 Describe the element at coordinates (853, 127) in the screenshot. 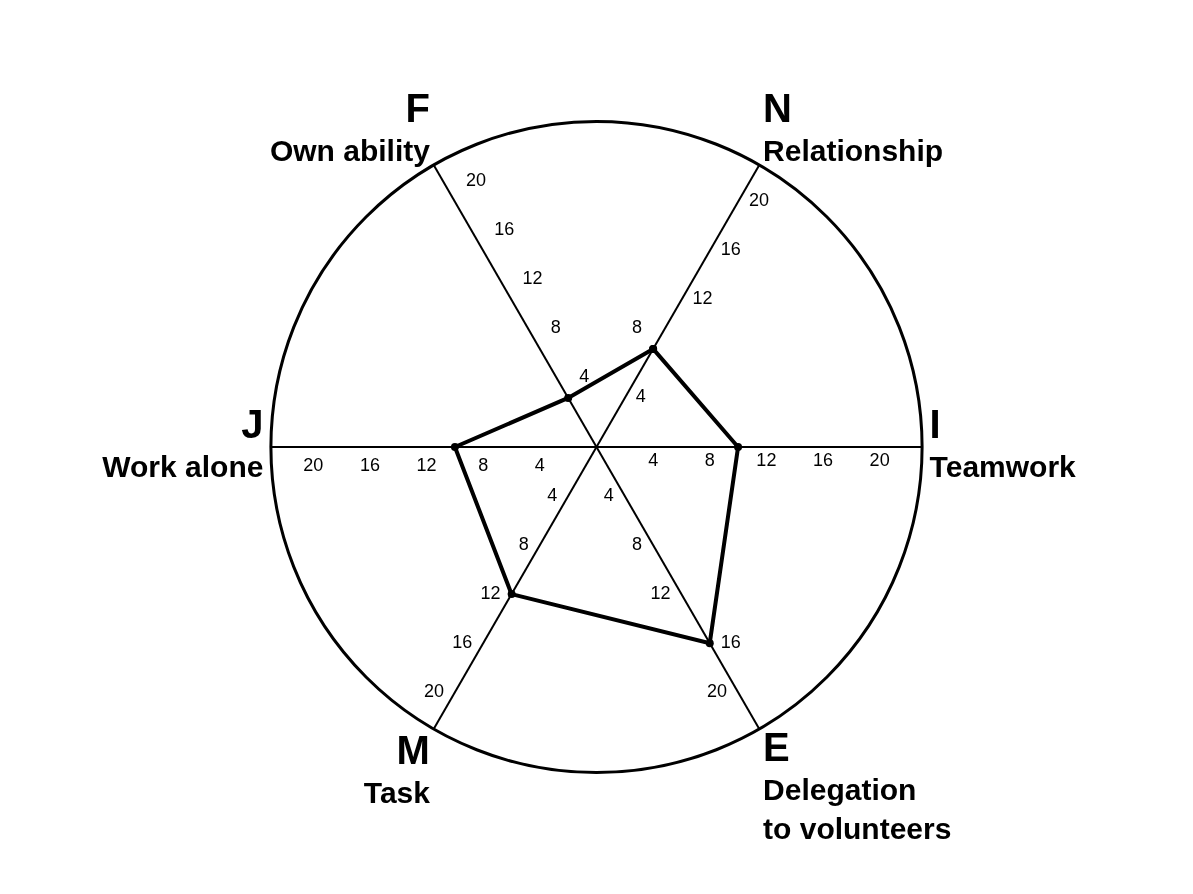

I see `spoke-label: N Relationship` at that location.